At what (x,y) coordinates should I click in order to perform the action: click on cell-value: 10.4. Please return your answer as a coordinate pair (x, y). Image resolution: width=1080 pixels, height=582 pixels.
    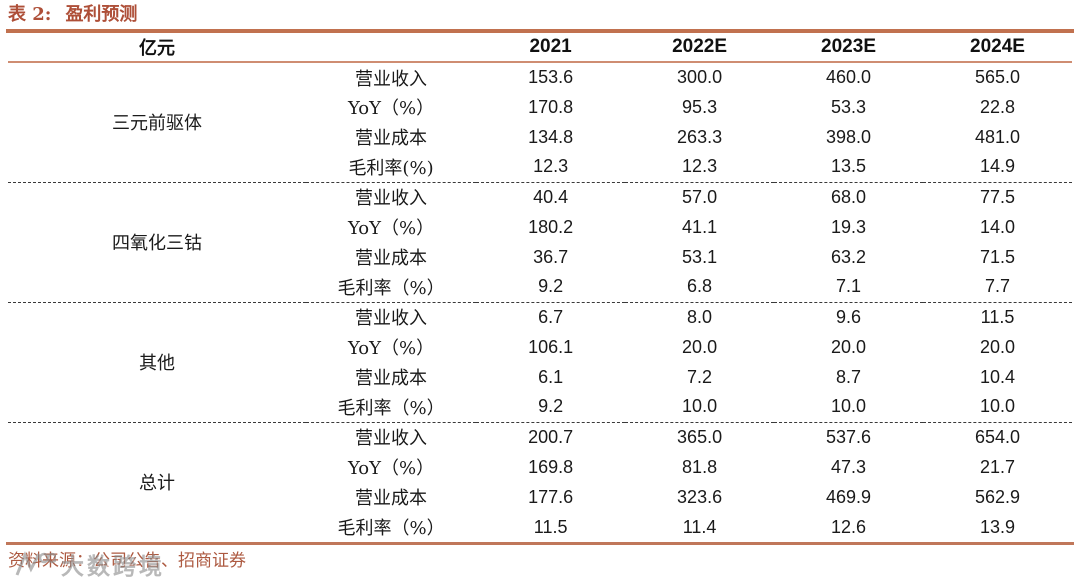
    Looking at the image, I should click on (997, 376).